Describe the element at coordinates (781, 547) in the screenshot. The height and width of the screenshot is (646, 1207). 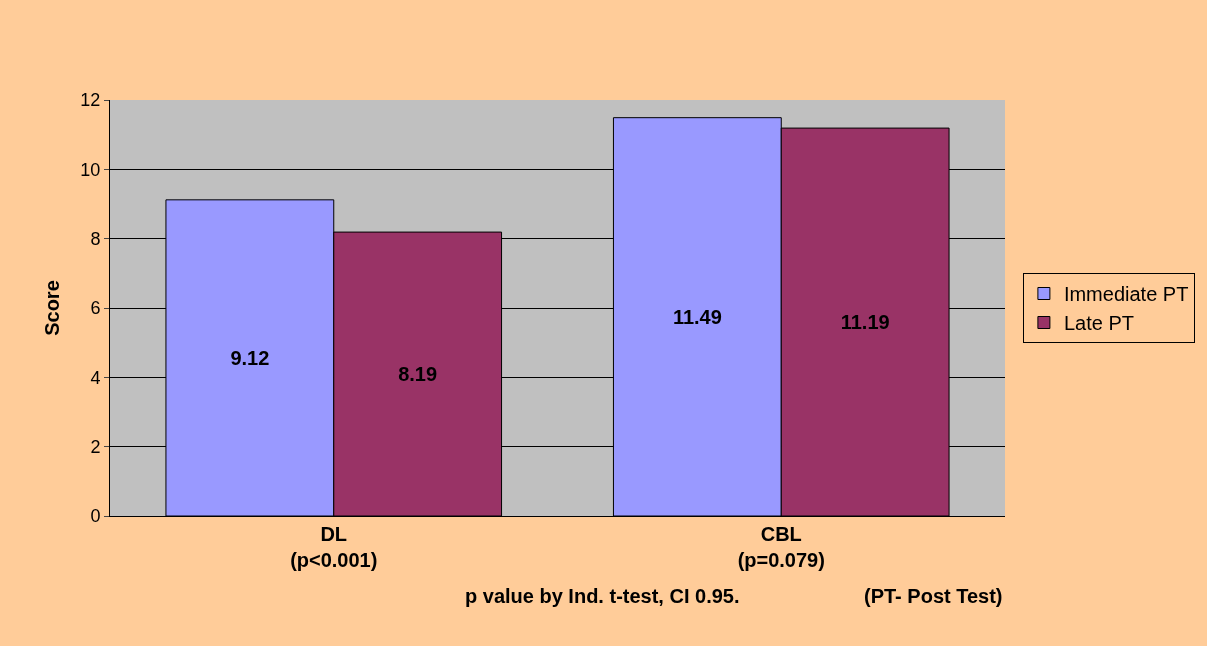
I see `x-tick-label: CBL (p=0.079)` at that location.